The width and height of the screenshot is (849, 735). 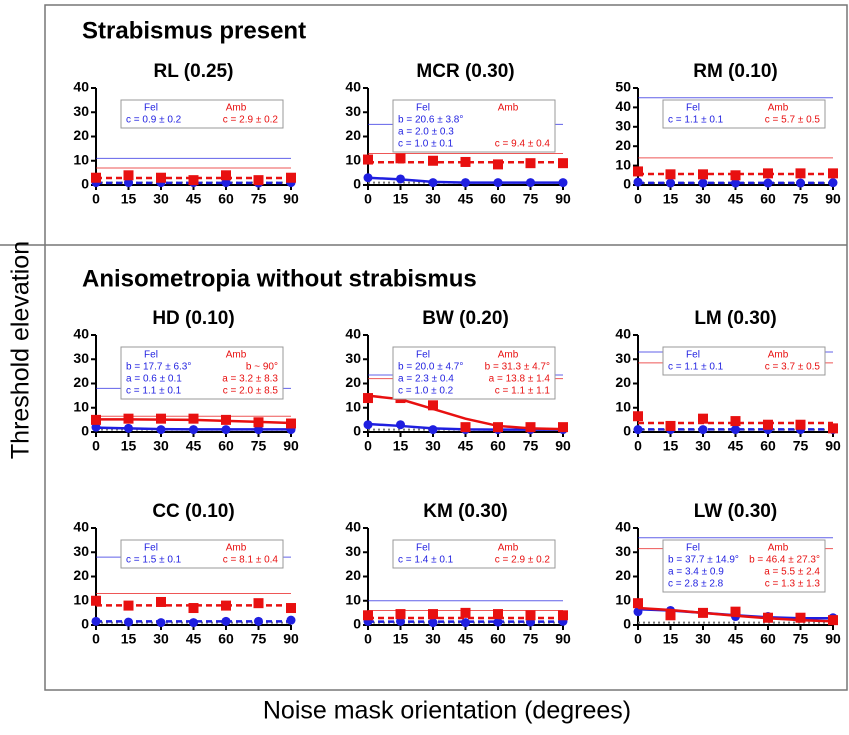 What do you see at coordinates (430, 367) in the screenshot?
I see `legend-param: b = 20.0 ± 4.7°` at bounding box center [430, 367].